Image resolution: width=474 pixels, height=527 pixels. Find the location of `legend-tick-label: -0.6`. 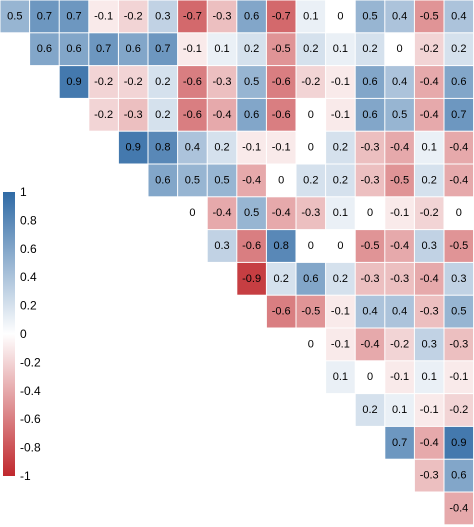

legend-tick-label: -0.6 is located at coordinates (30, 419).